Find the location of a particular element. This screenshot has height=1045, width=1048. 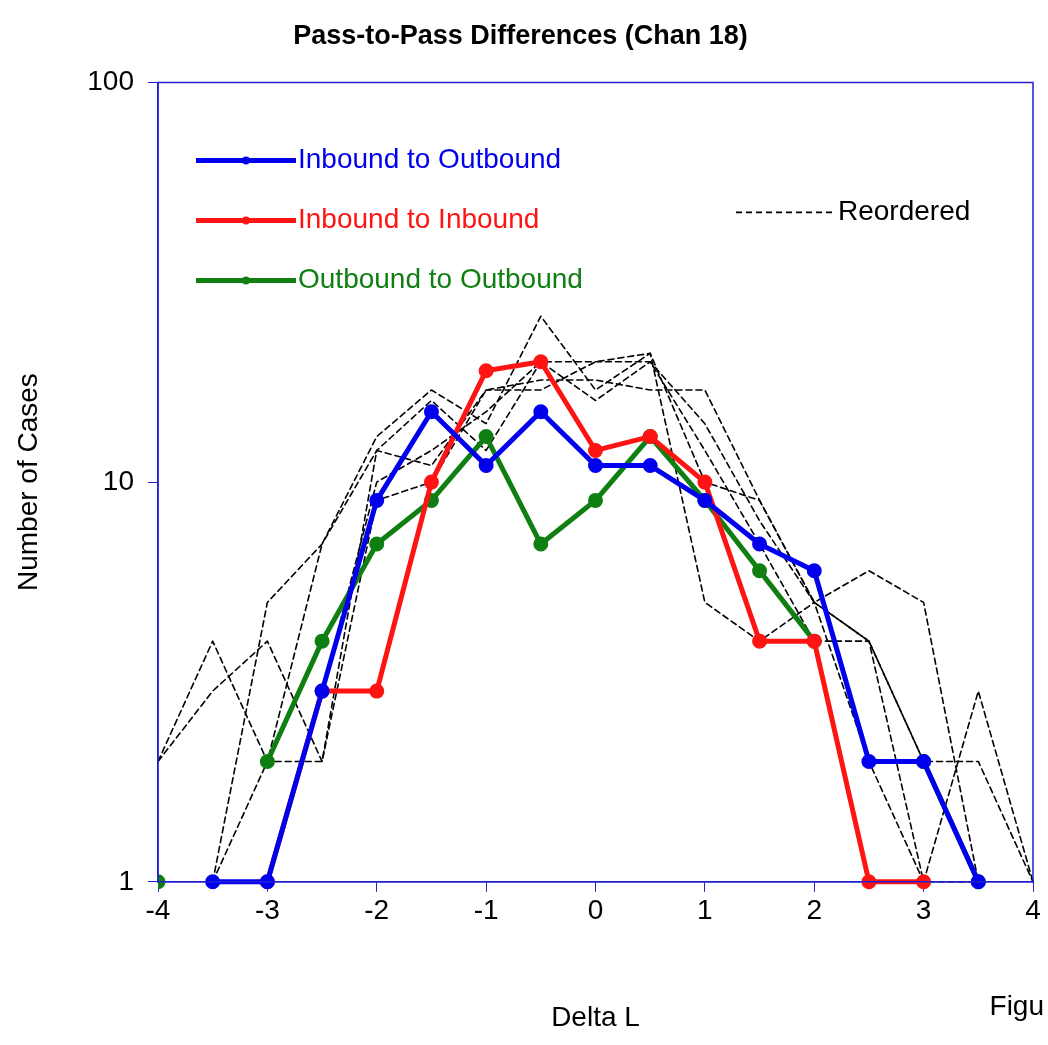

x-tick-label: -2 is located at coordinates (377, 910).